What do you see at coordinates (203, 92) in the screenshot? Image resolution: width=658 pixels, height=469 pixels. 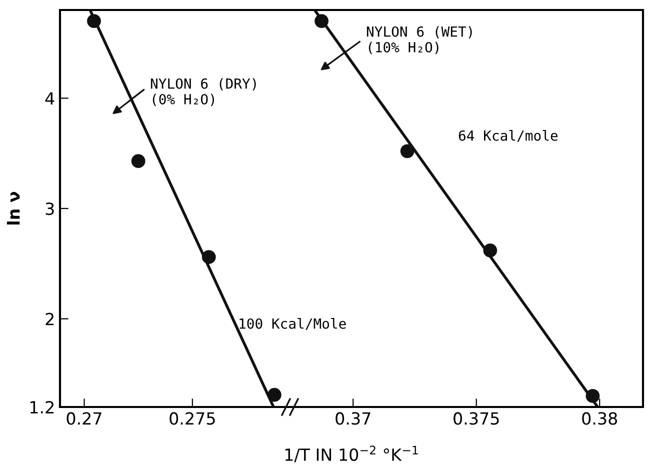 I see `annotation: NYLON 6 (DRY) (0% H₂O)` at bounding box center [203, 92].